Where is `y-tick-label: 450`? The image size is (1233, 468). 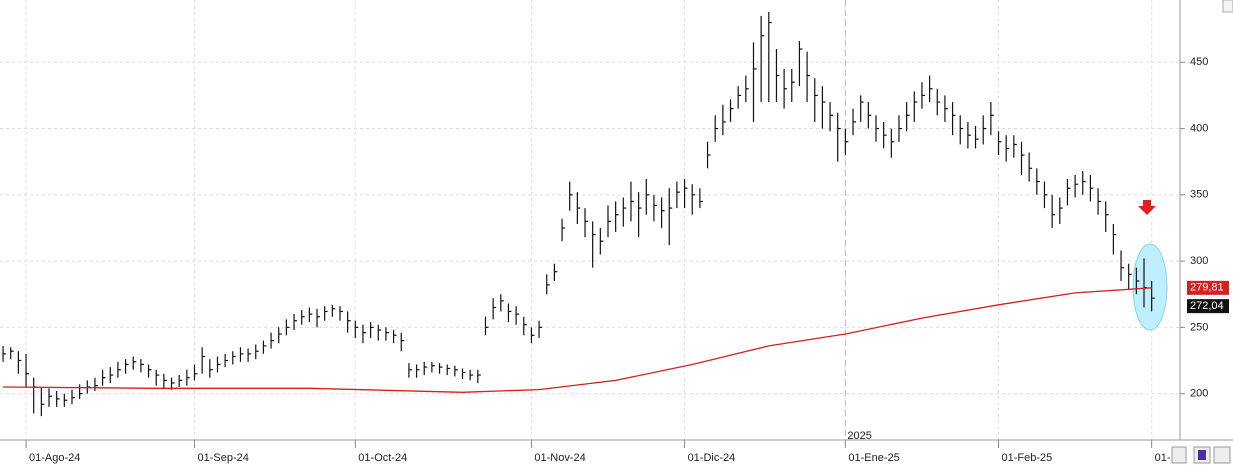 y-tick-label: 450 is located at coordinates (1199, 62).